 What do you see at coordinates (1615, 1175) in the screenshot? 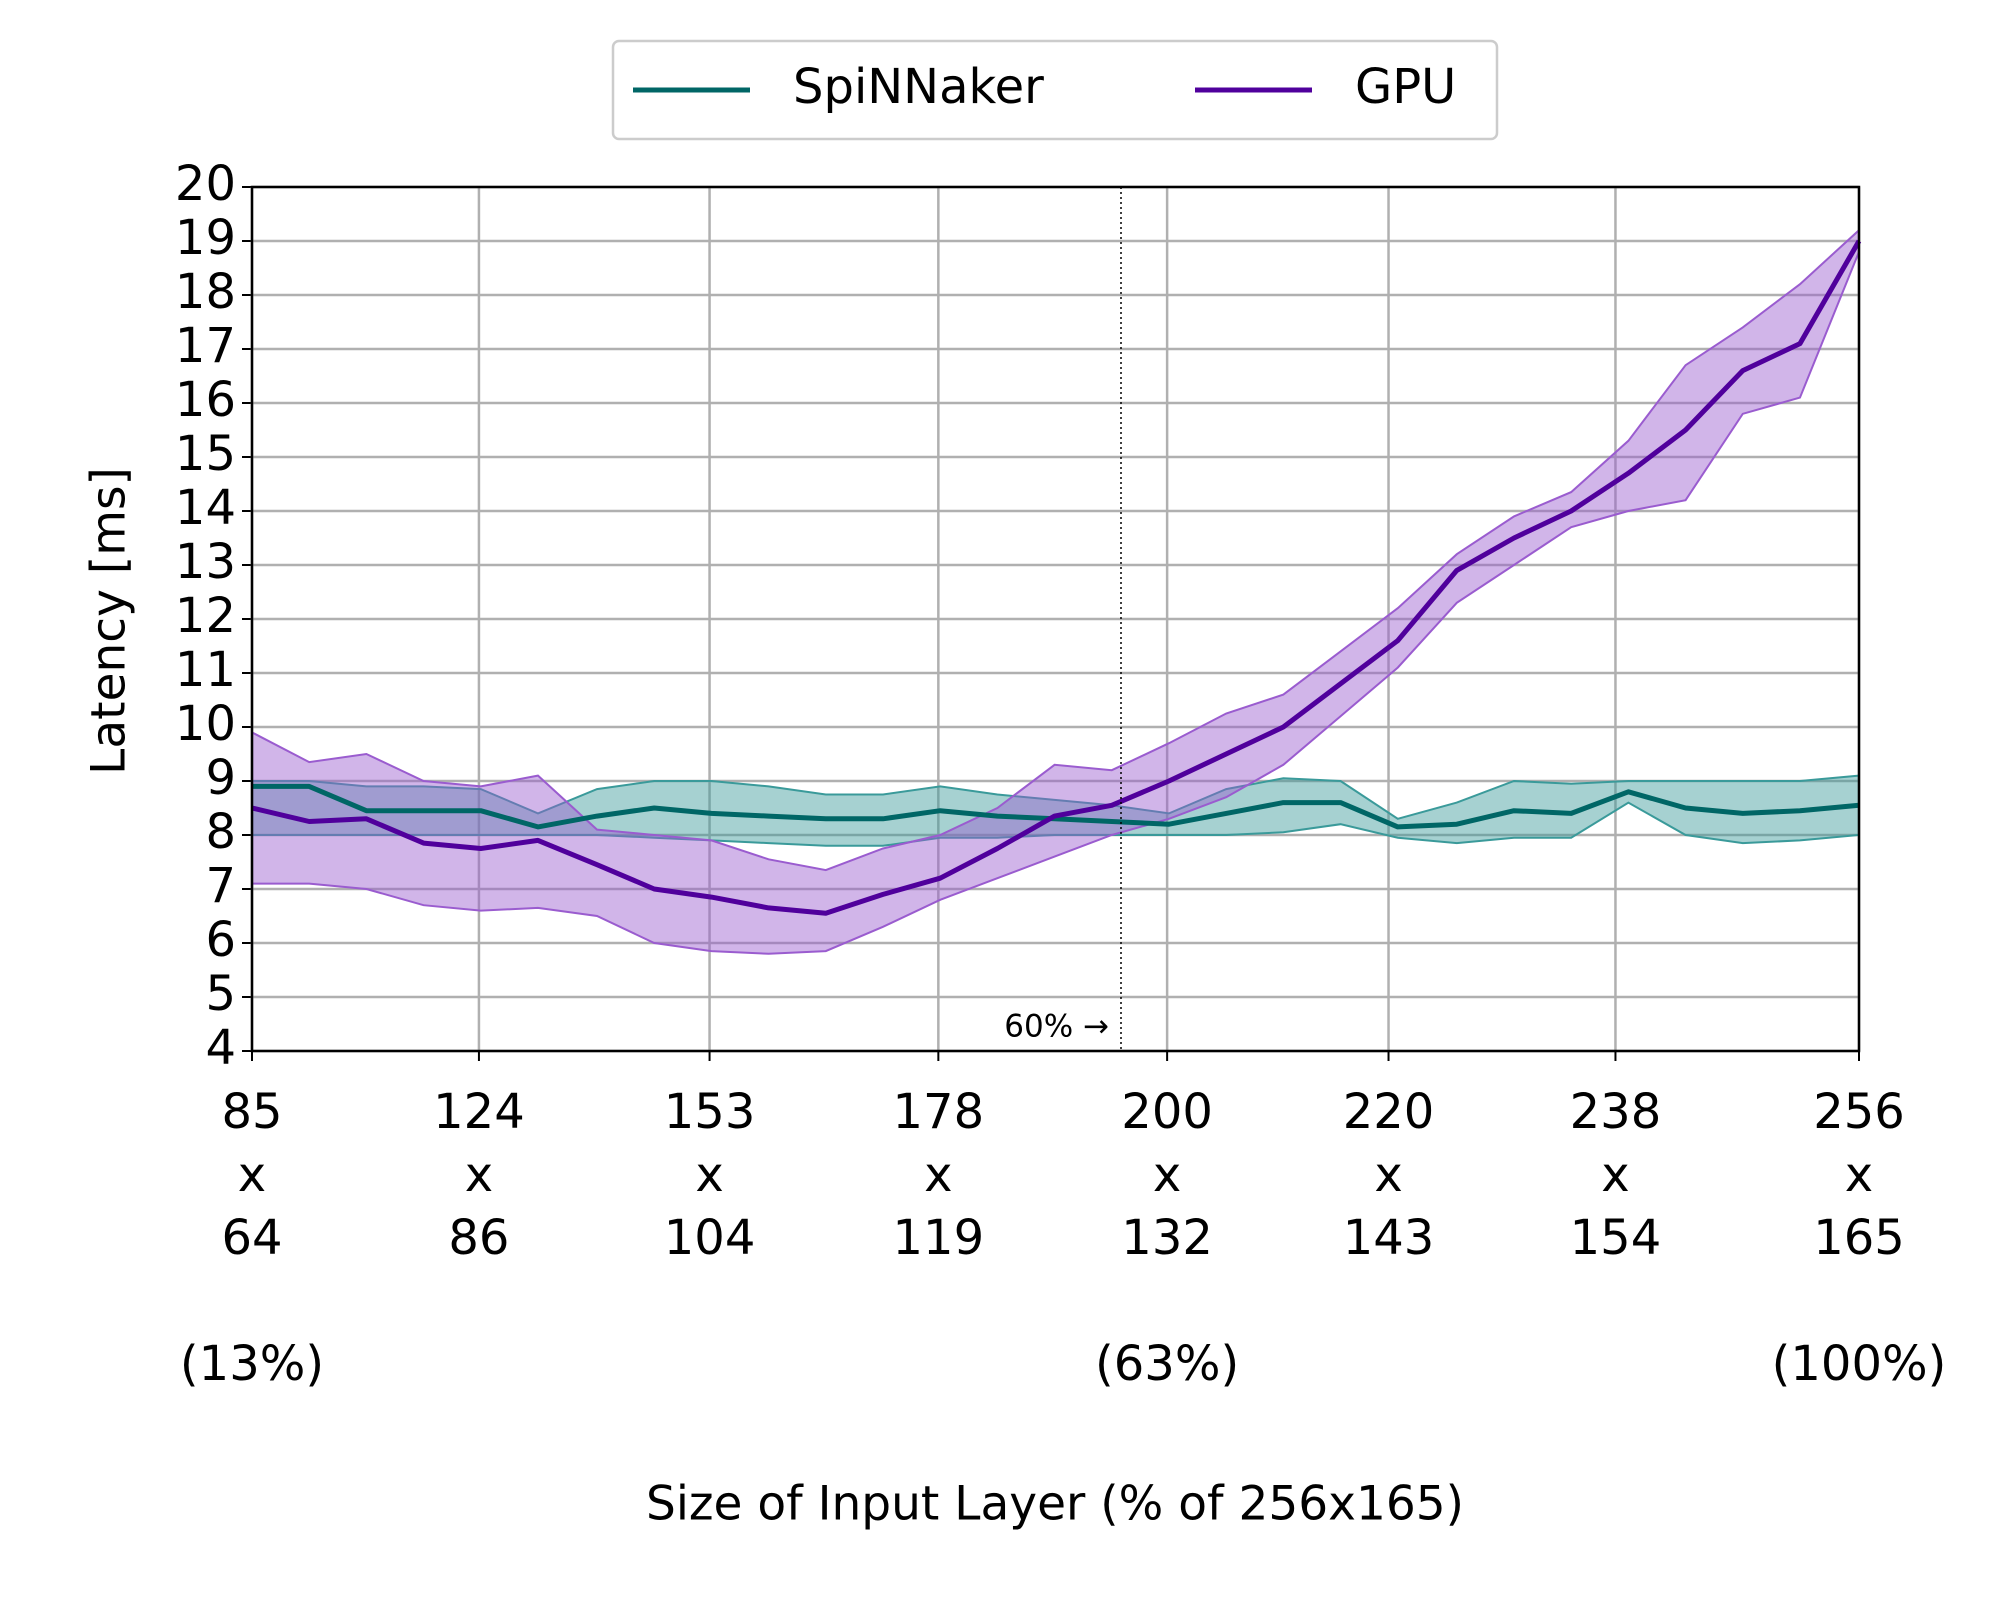
I see `x-tick-label: 238 x 154` at bounding box center [1615, 1175].